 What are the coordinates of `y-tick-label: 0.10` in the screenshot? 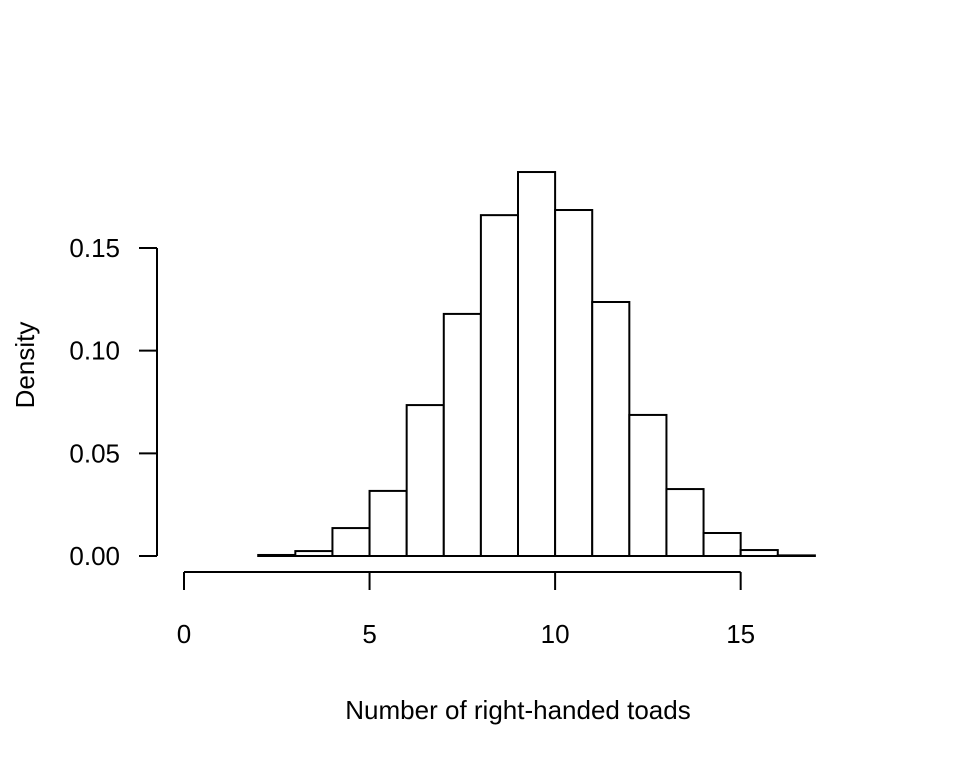 It's located at (94, 351).